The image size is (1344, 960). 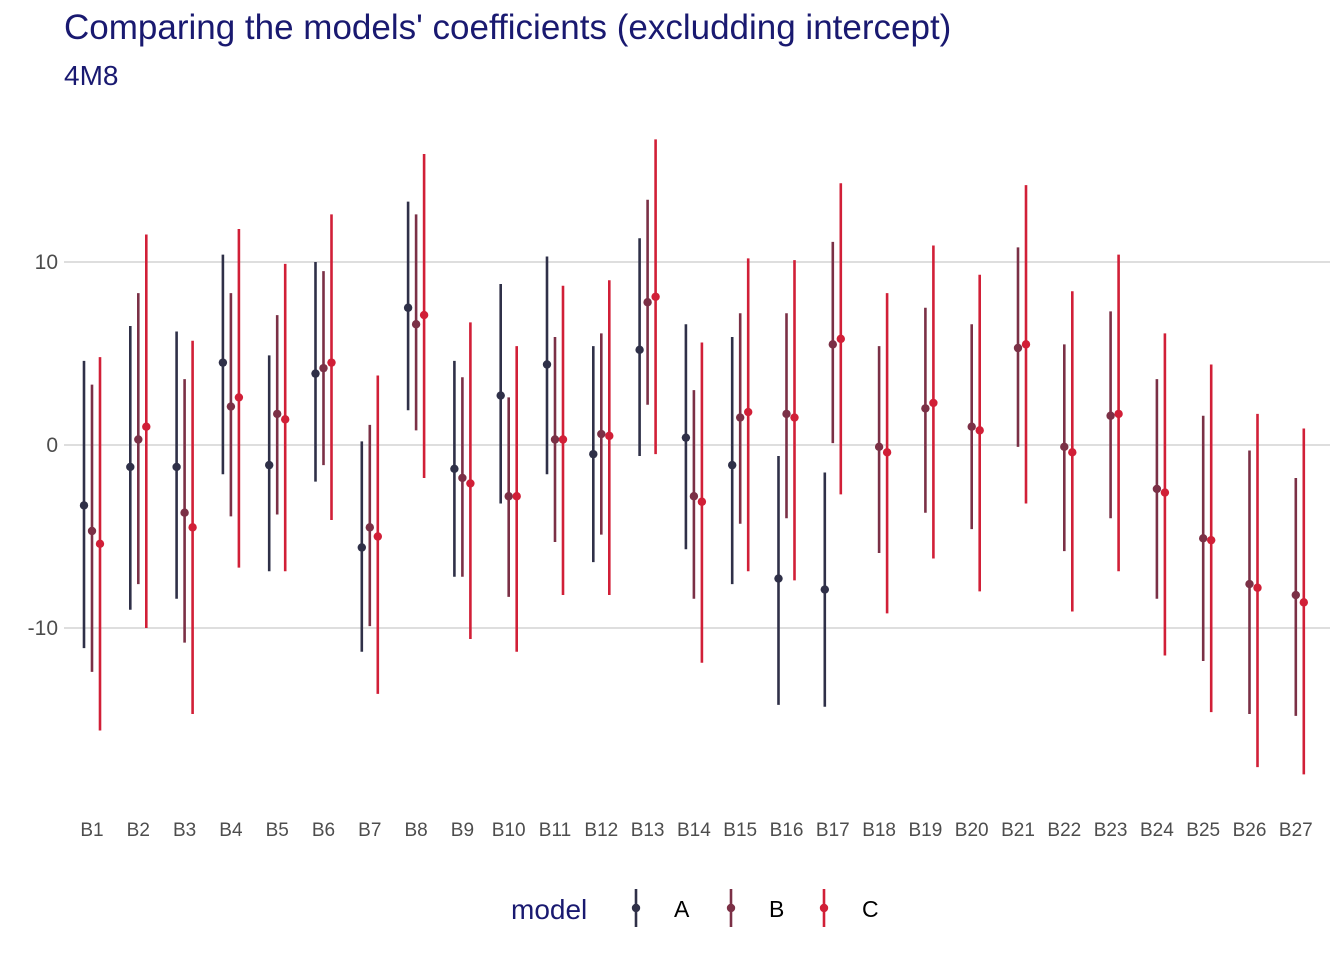 What do you see at coordinates (52, 445) in the screenshot?
I see `y-tick-label: 0` at bounding box center [52, 445].